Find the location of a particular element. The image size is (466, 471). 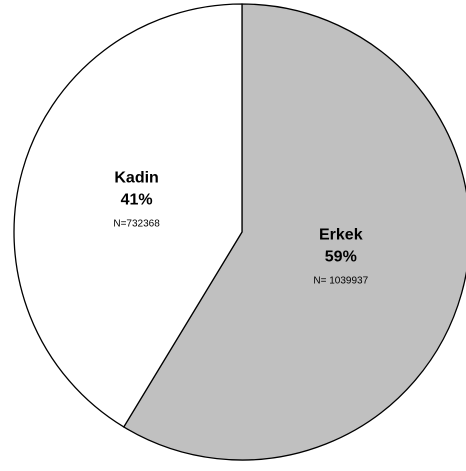

slice-percent-label: 41% is located at coordinates (137, 200).